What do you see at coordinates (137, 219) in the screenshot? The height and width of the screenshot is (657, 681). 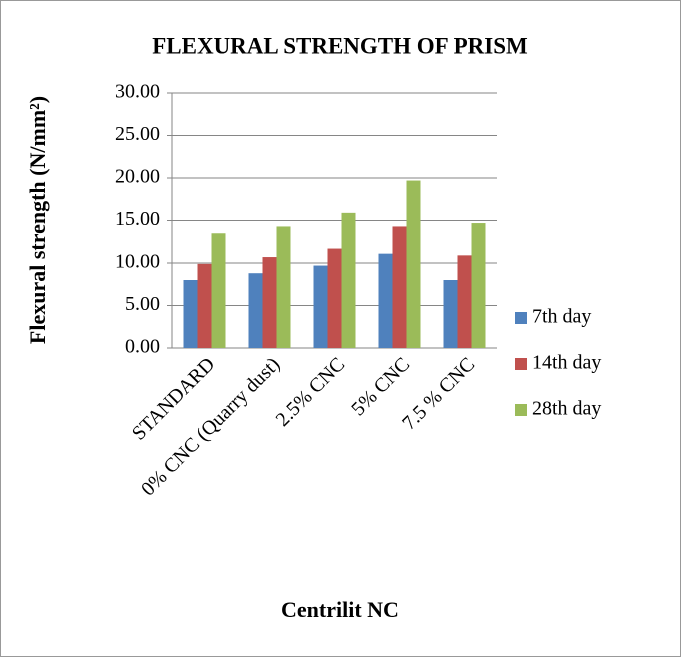 I see `y-tick-label: 15.00` at bounding box center [137, 219].